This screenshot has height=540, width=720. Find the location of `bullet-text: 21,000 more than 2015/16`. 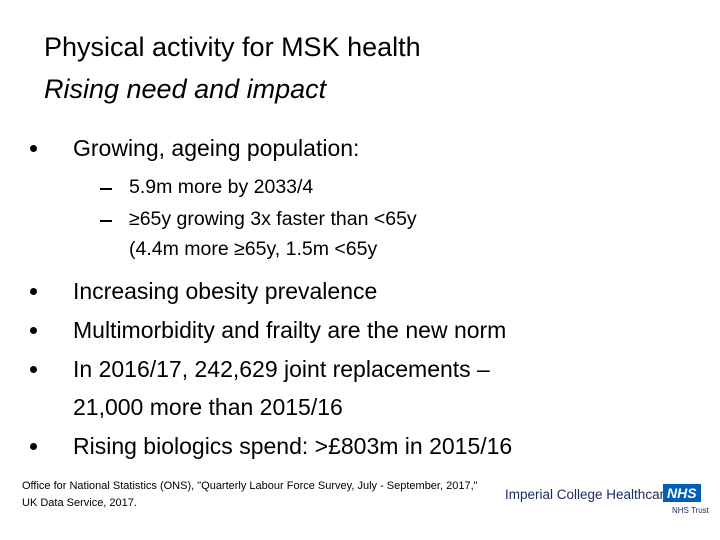

bullet-text: 21,000 more than 2015/16 is located at coordinates (208, 407).